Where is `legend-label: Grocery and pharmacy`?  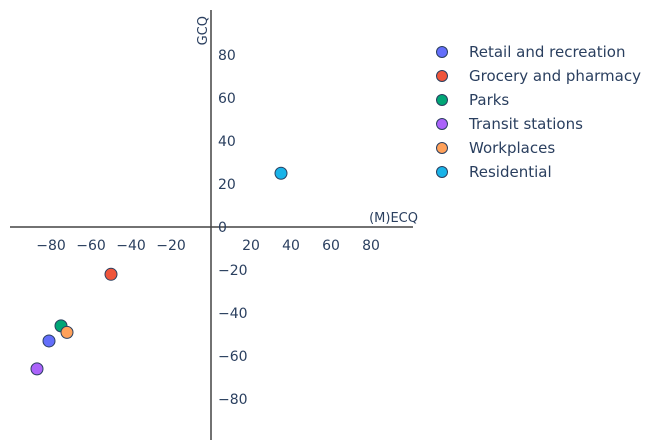
legend-label: Grocery and pharmacy is located at coordinates (555, 76).